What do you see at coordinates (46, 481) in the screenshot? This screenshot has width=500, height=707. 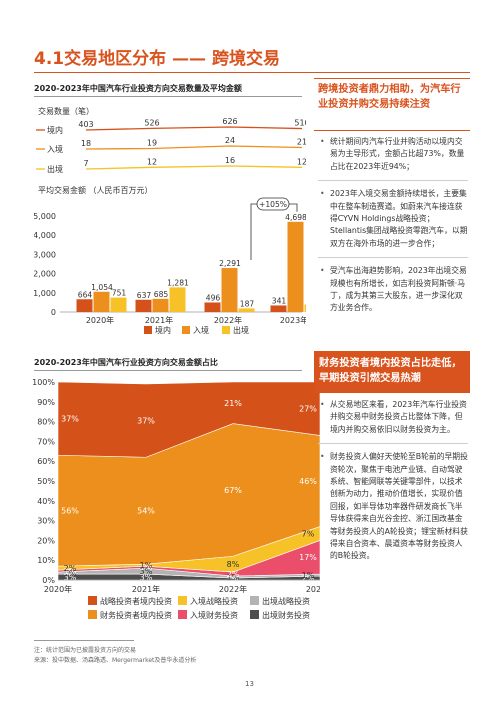 I see `area-y-tick: 50%` at bounding box center [46, 481].